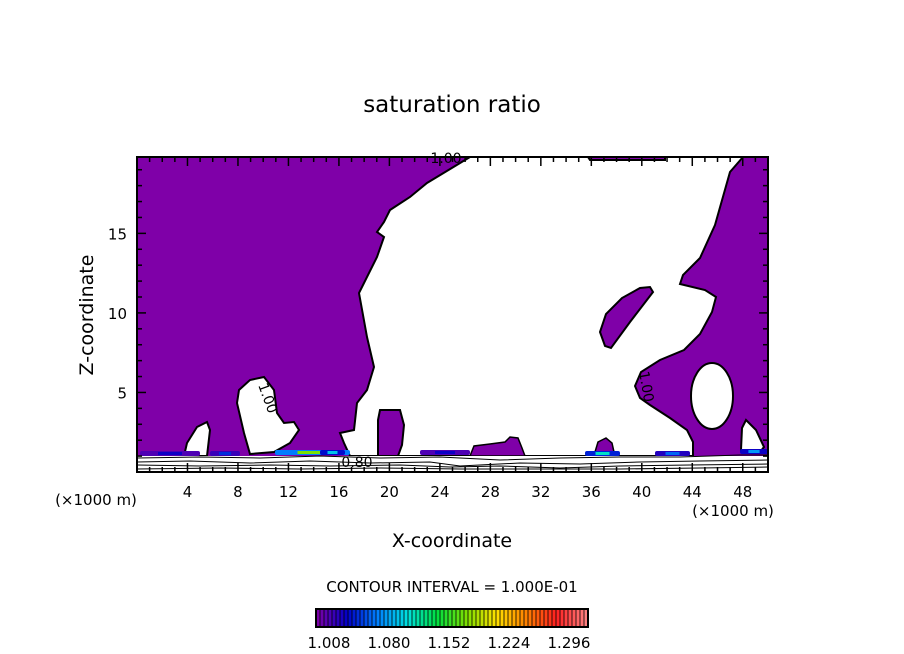 Image resolution: width=904 pixels, height=654 pixels. What do you see at coordinates (122, 393) in the screenshot?
I see `y-tick-label: 5` at bounding box center [122, 393].